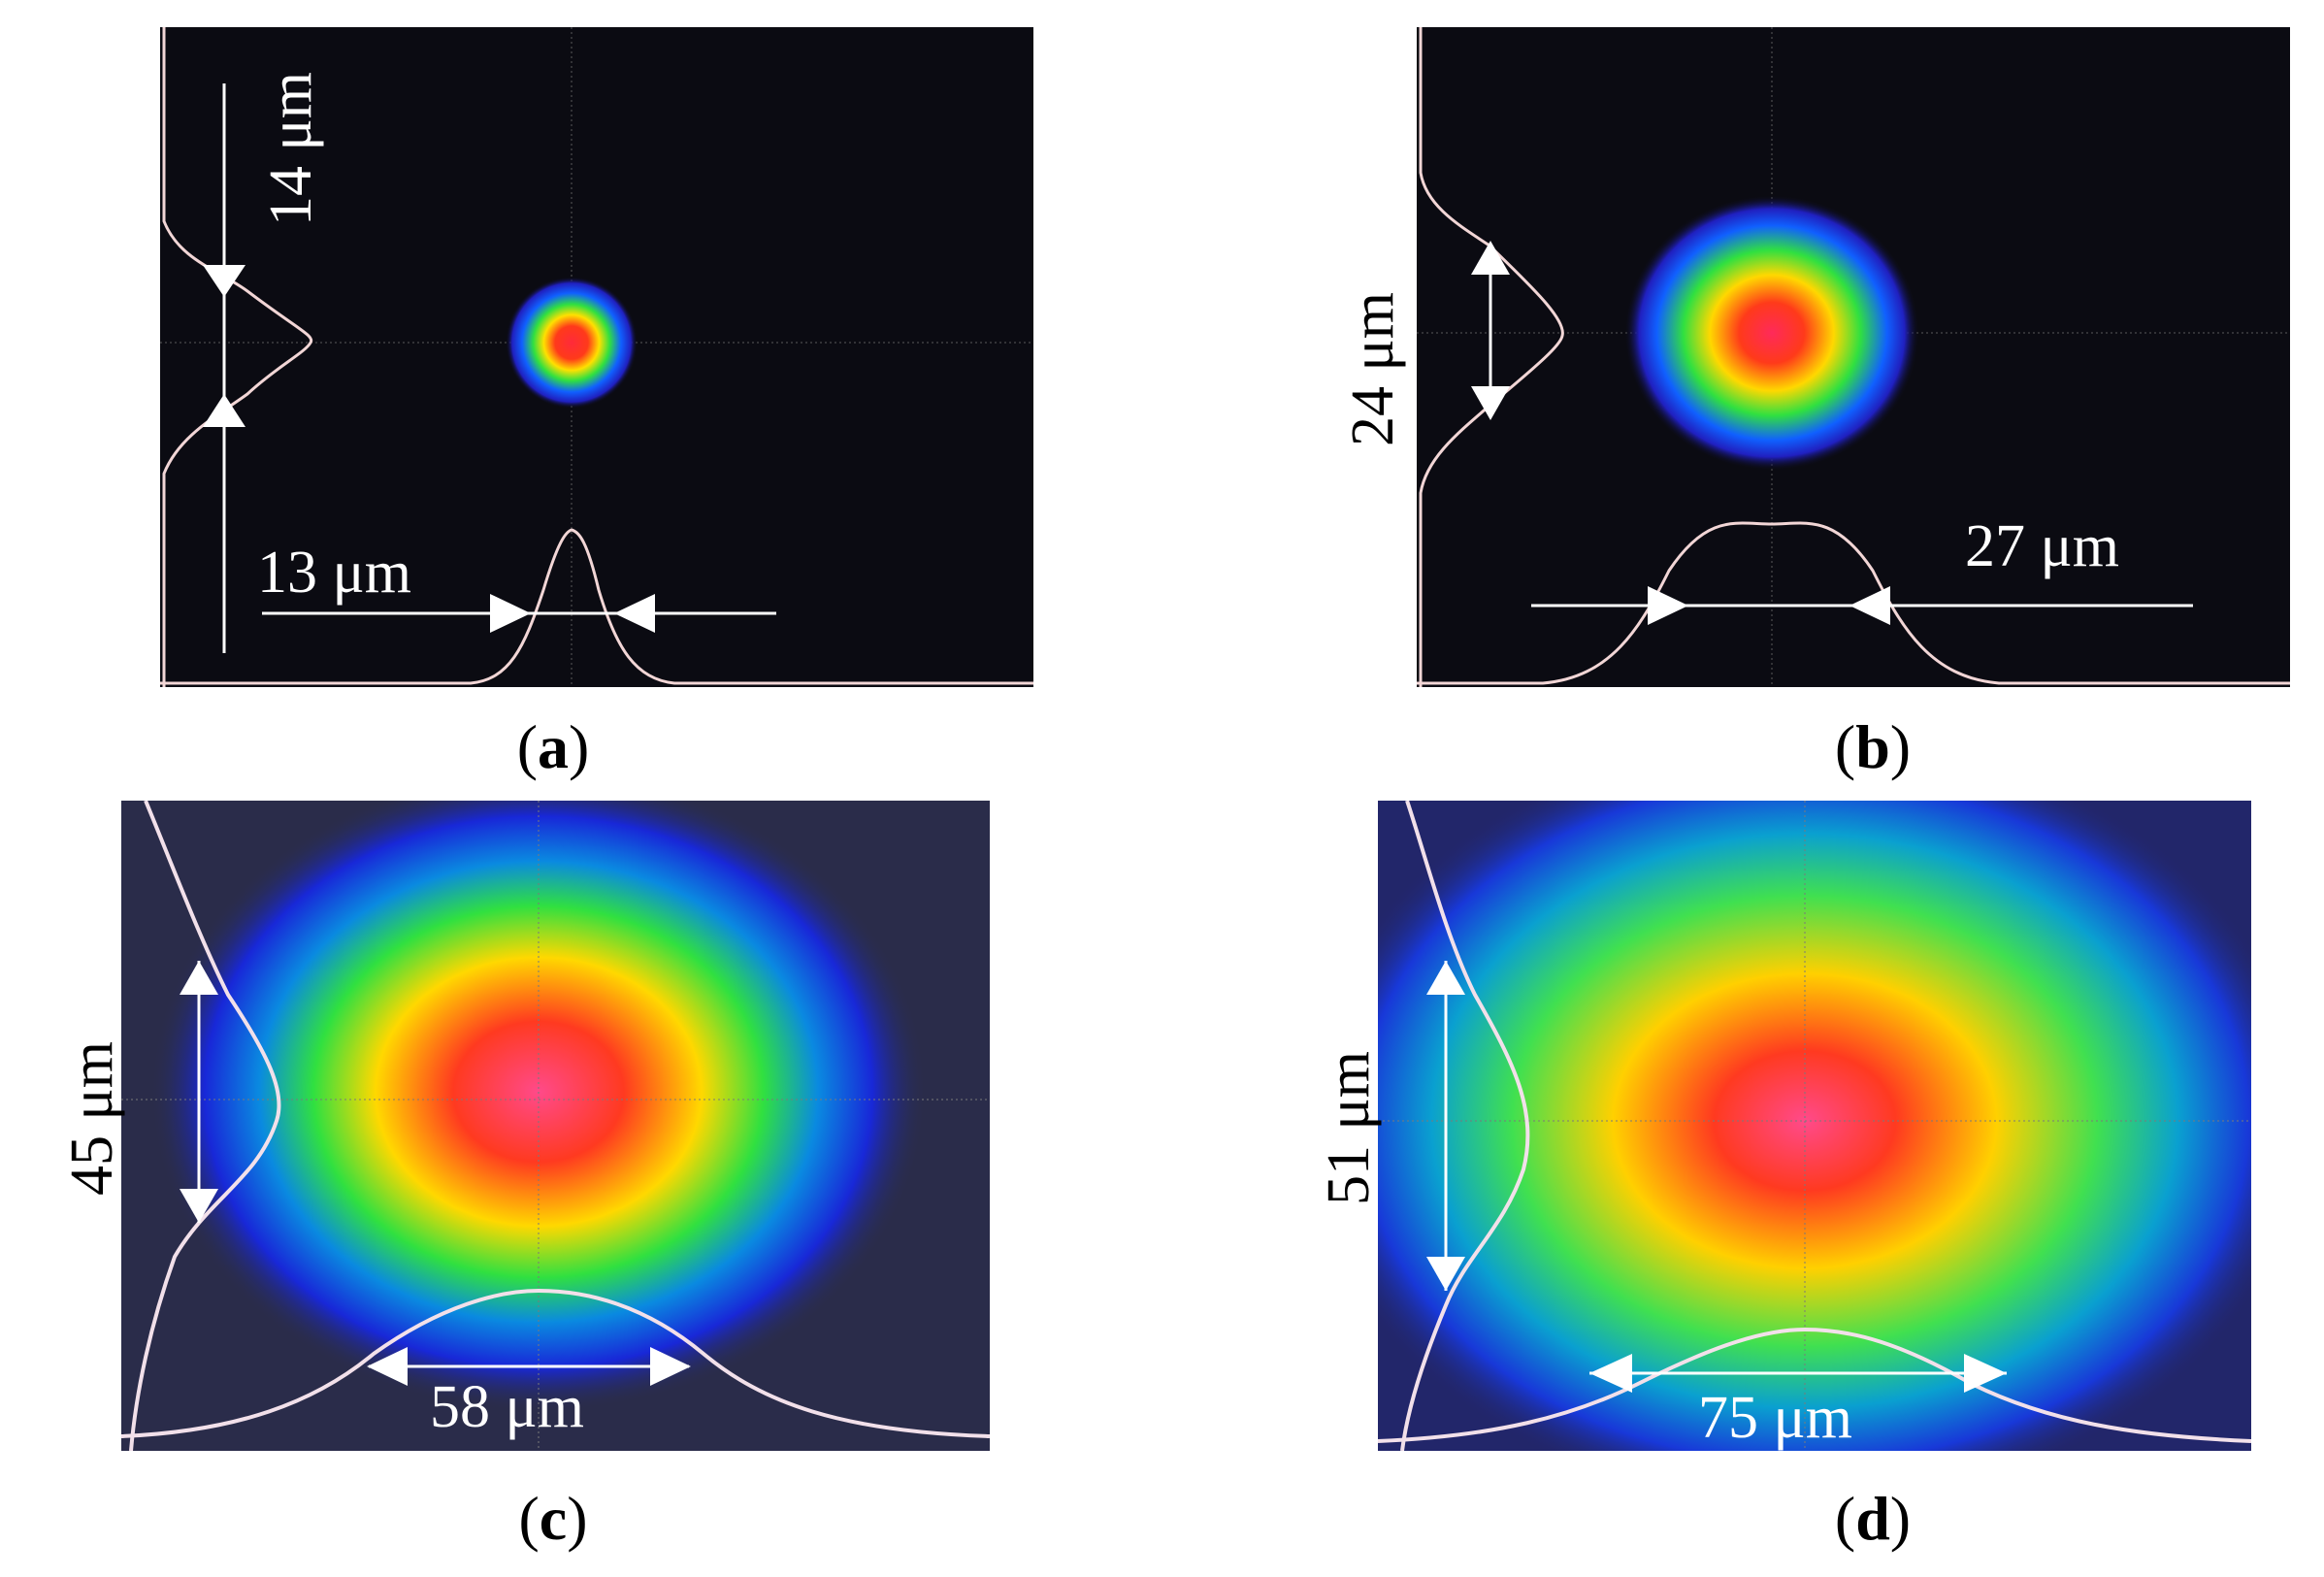  I want to click on vertical-size-label-c: 45 μm, so click(78, 1086).